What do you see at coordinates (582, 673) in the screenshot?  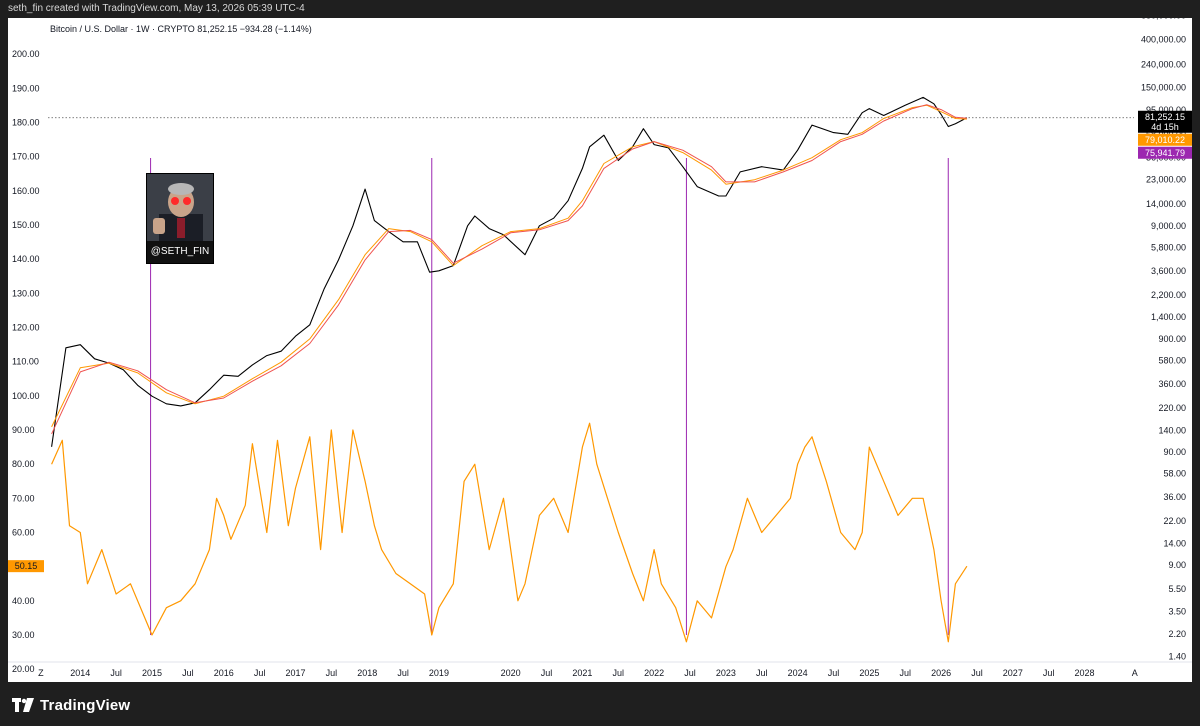 I see `time-tick-label: 2021` at bounding box center [582, 673].